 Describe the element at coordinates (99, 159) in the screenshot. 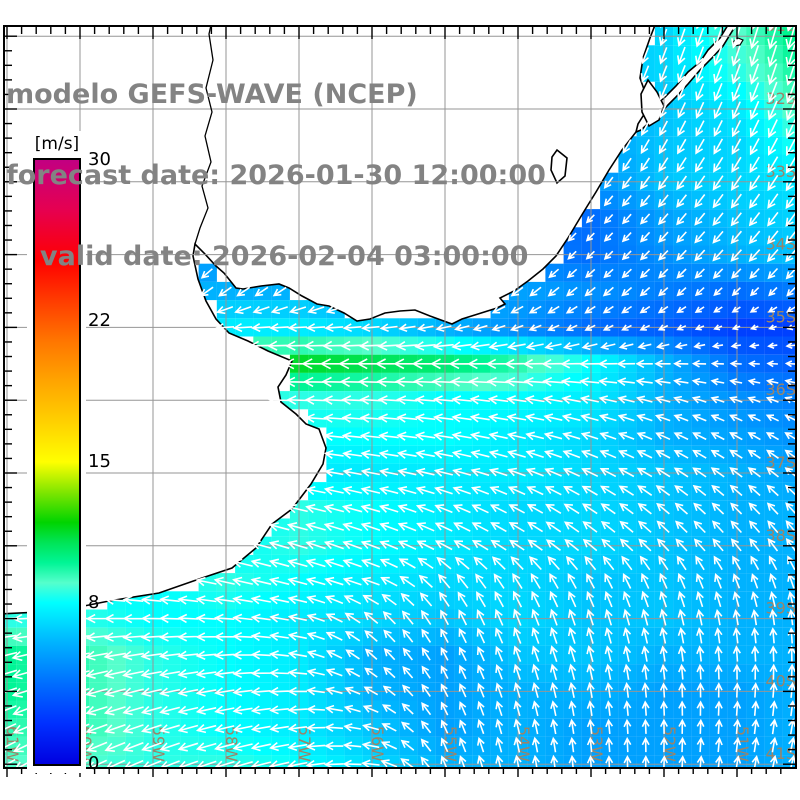

I see `colorbar-tick-30: 30` at that location.